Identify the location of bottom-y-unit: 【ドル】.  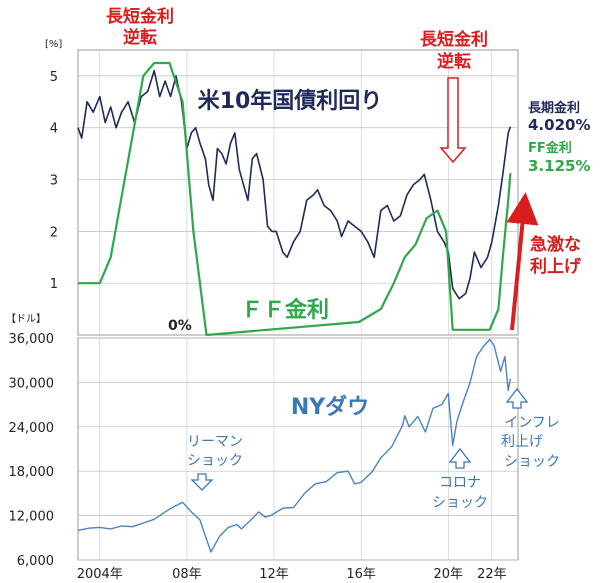
(26, 319).